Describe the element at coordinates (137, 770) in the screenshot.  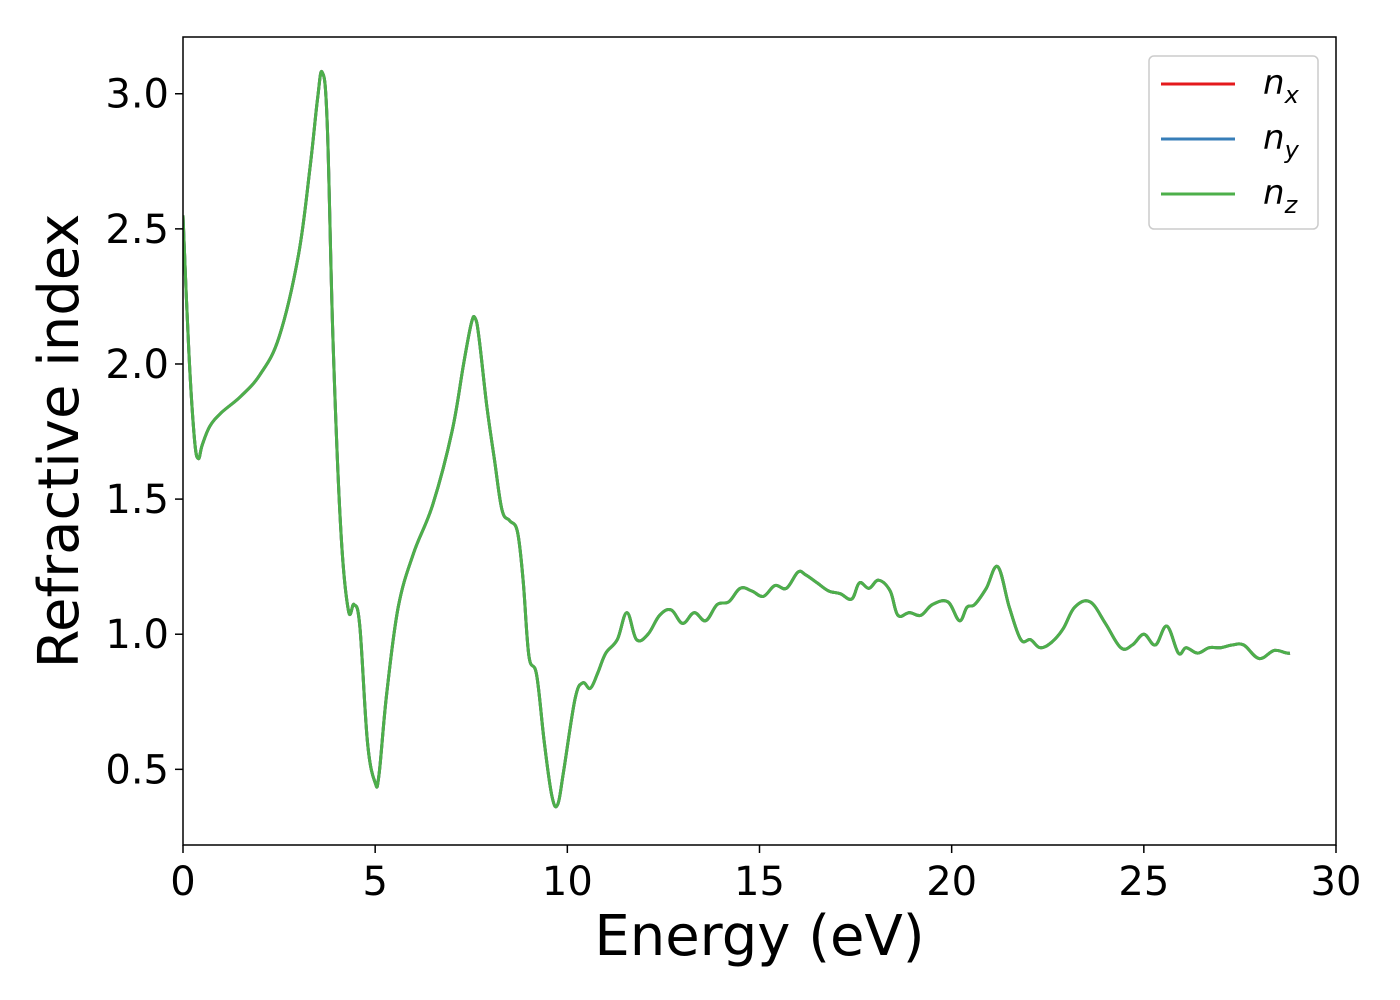
I see `y-tick-label: 0.5` at that location.